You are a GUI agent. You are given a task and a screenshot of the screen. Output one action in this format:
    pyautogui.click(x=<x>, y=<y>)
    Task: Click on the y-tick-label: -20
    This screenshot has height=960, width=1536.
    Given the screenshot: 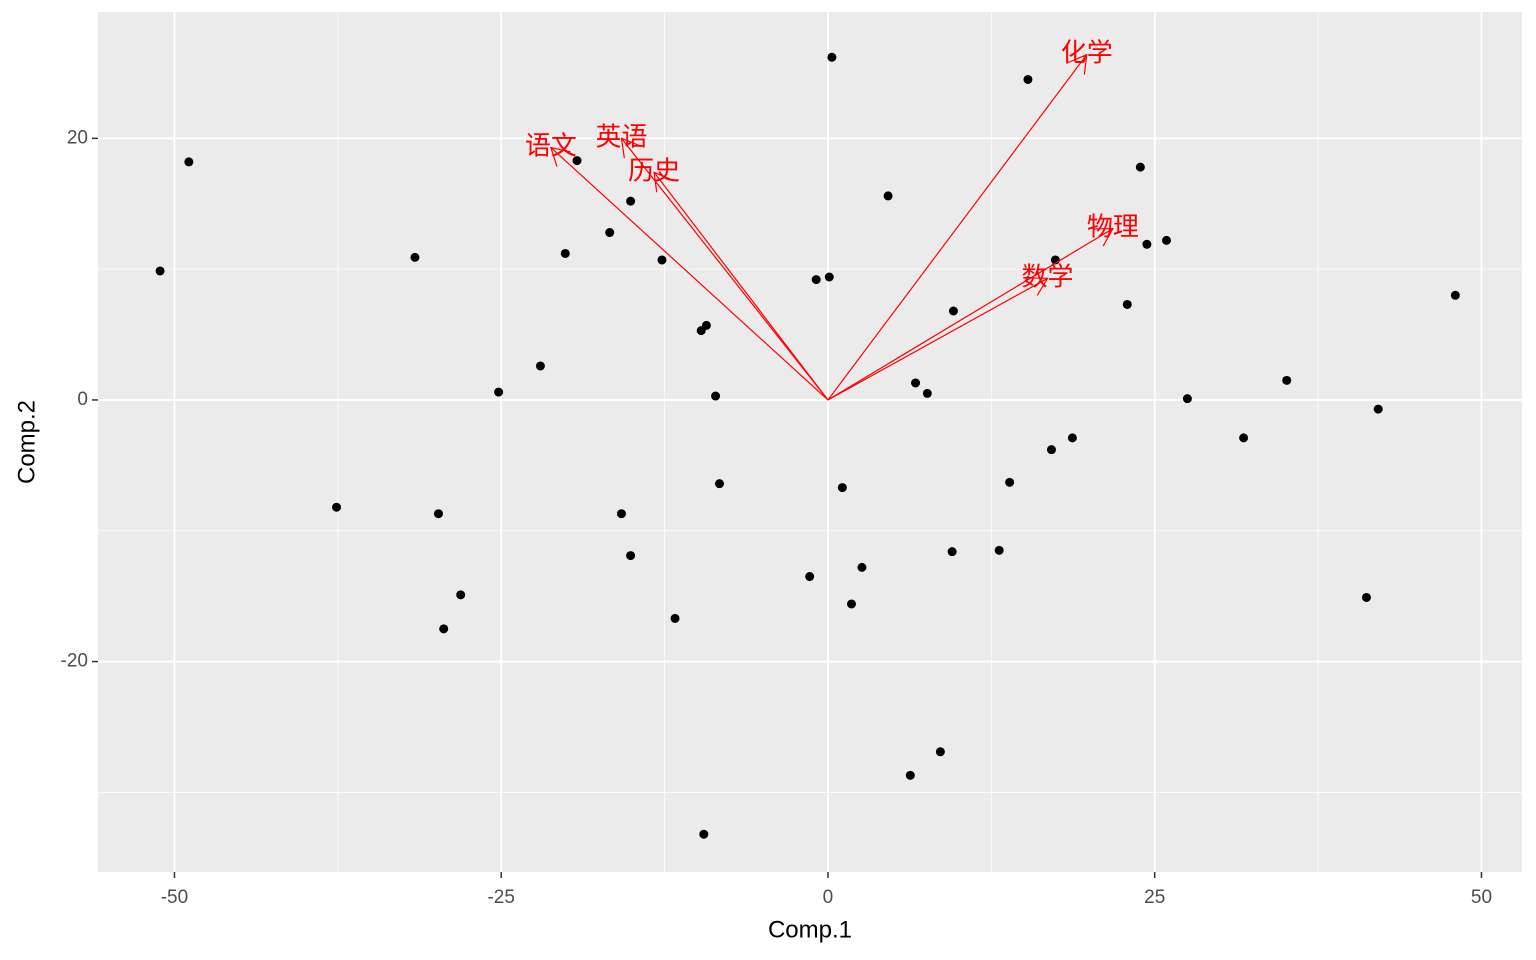 What is the action you would take?
    pyautogui.click(x=74, y=661)
    